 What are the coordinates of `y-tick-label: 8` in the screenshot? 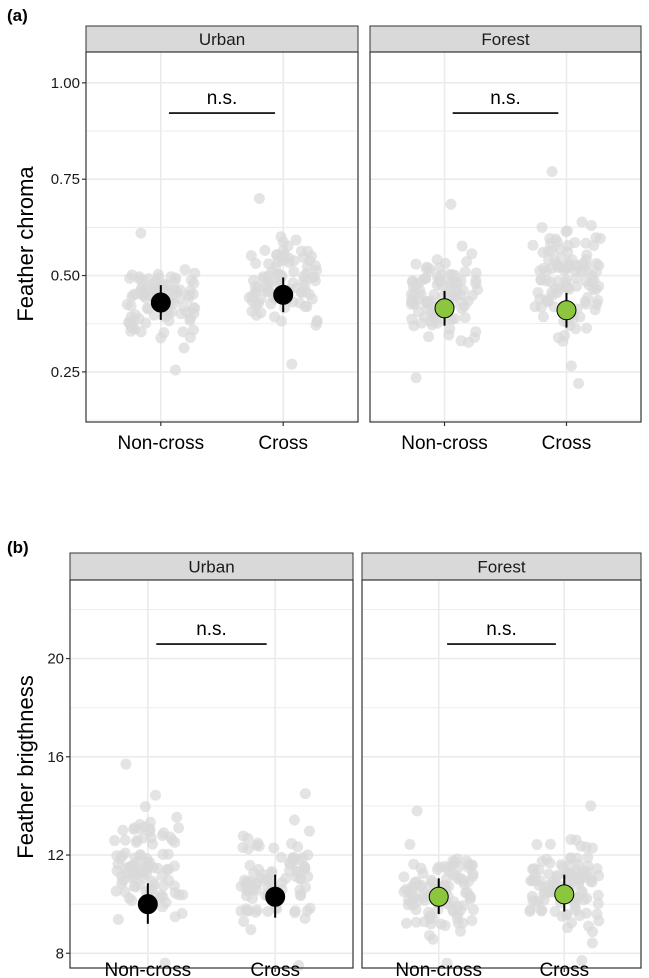 It's located at (60, 953).